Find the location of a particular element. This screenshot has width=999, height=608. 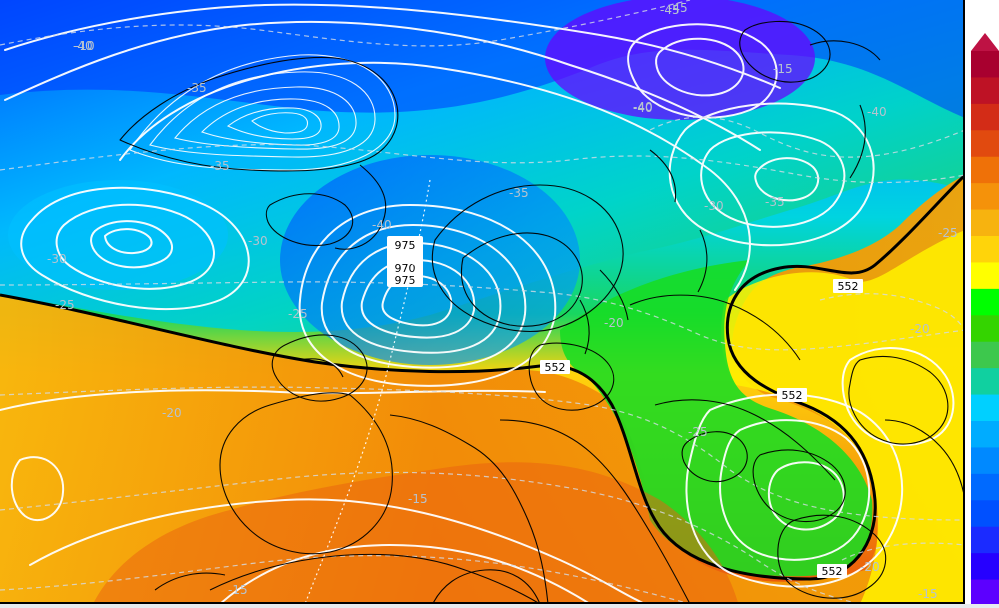

temperature-label-minus25-east: -25 is located at coordinates (948, 233).